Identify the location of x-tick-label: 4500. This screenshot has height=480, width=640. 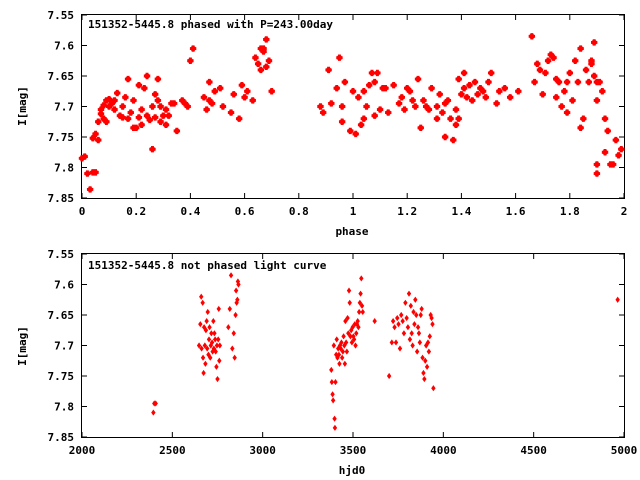
(533, 450).